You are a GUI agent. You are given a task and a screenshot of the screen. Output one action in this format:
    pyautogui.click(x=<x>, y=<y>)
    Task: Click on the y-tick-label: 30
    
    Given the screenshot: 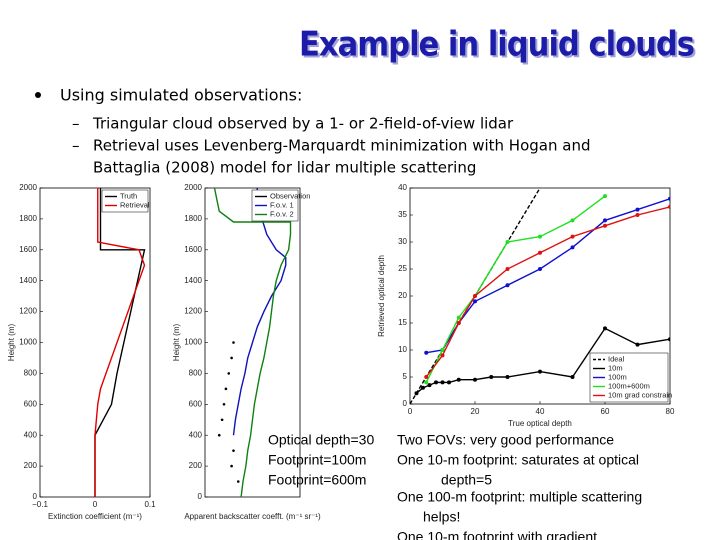 What is the action you would take?
    pyautogui.click(x=402, y=241)
    